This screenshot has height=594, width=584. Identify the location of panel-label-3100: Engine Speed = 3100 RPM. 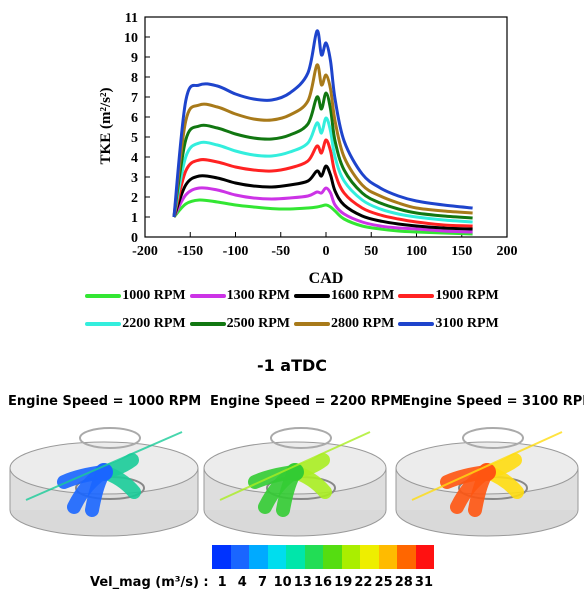
(493, 401).